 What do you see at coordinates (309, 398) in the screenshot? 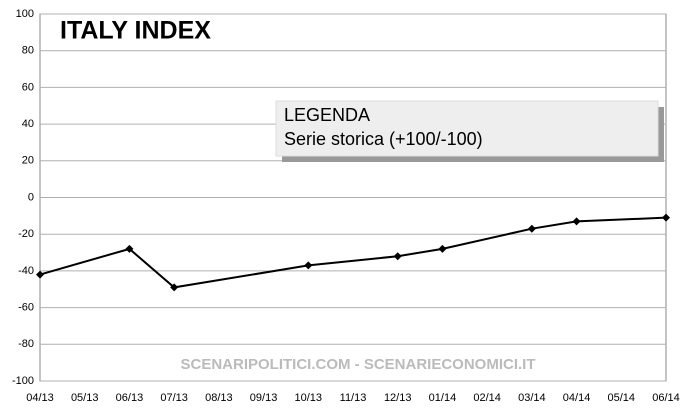
I see `x-tick-label: 10/13` at bounding box center [309, 398].